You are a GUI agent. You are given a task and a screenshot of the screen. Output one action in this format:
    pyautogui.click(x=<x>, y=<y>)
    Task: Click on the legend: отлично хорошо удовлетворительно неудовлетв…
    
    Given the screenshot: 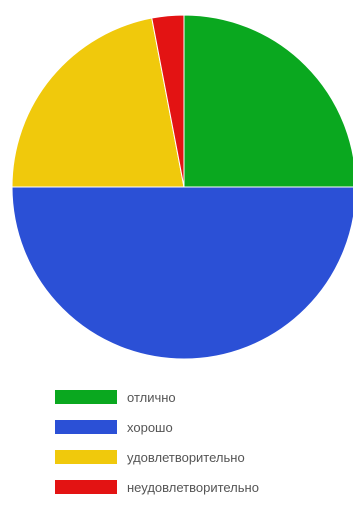 What is the action you would take?
    pyautogui.click(x=157, y=442)
    